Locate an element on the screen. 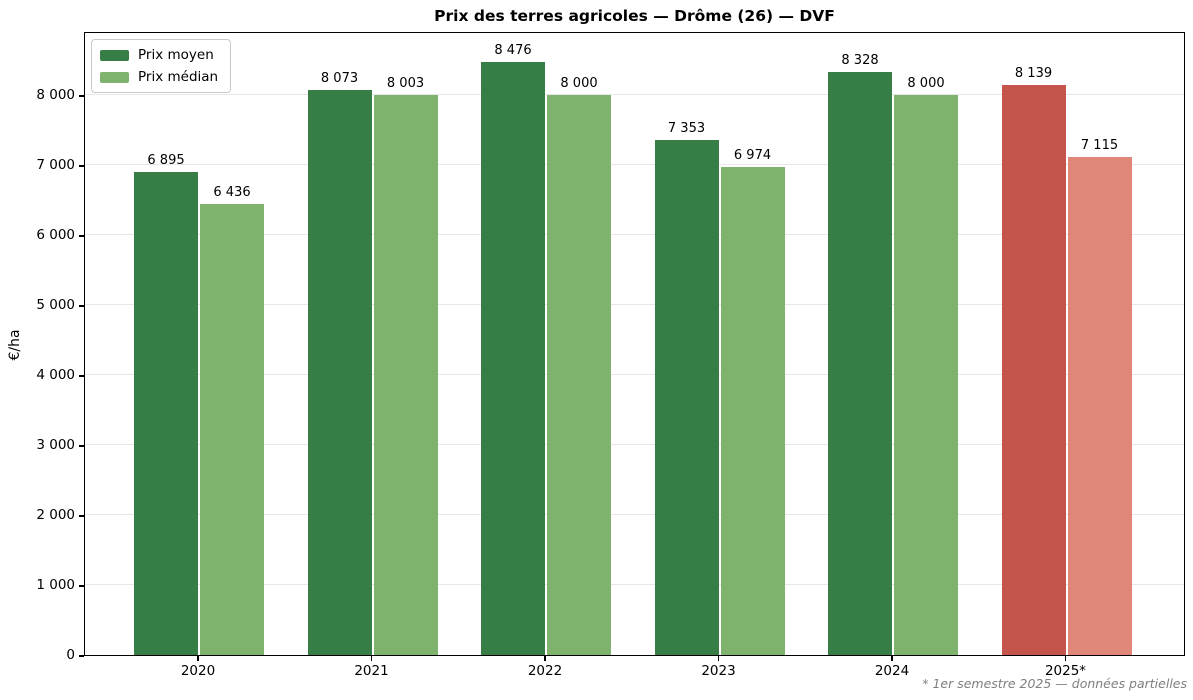 This screenshot has height=700, width=1193. x-tick-label: 2021 is located at coordinates (371, 671).